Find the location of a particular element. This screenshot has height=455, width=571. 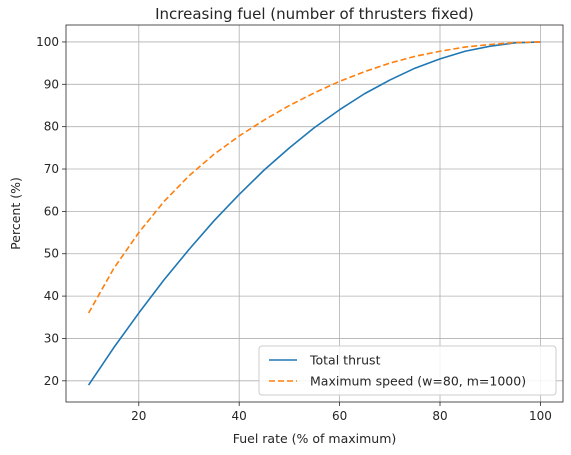

y-tick-label: 100 is located at coordinates (47, 42).